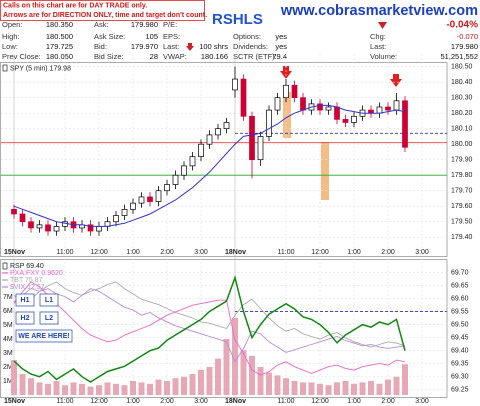 This screenshot has height=406, width=480. I want to click on quote-label: Ask Size:, so click(109, 36).